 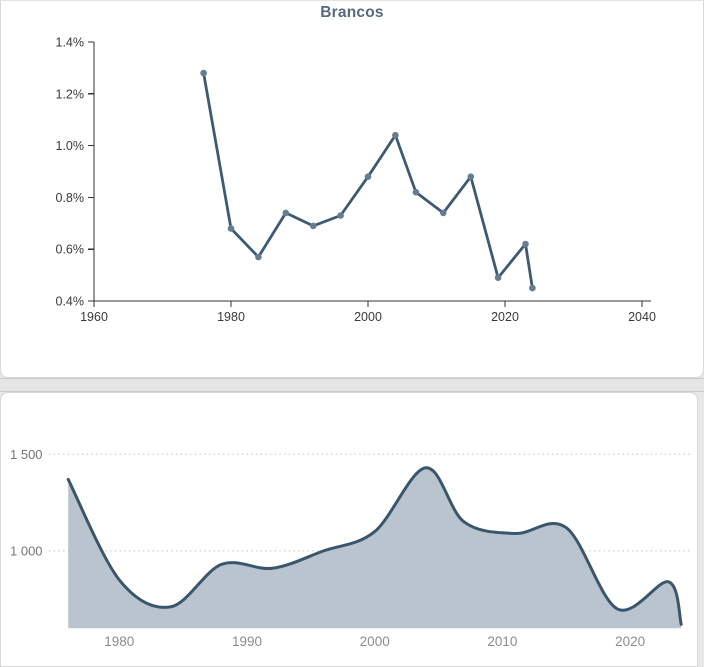 What do you see at coordinates (70, 302) in the screenshot?
I see `y-tick-label: 0.4%` at bounding box center [70, 302].